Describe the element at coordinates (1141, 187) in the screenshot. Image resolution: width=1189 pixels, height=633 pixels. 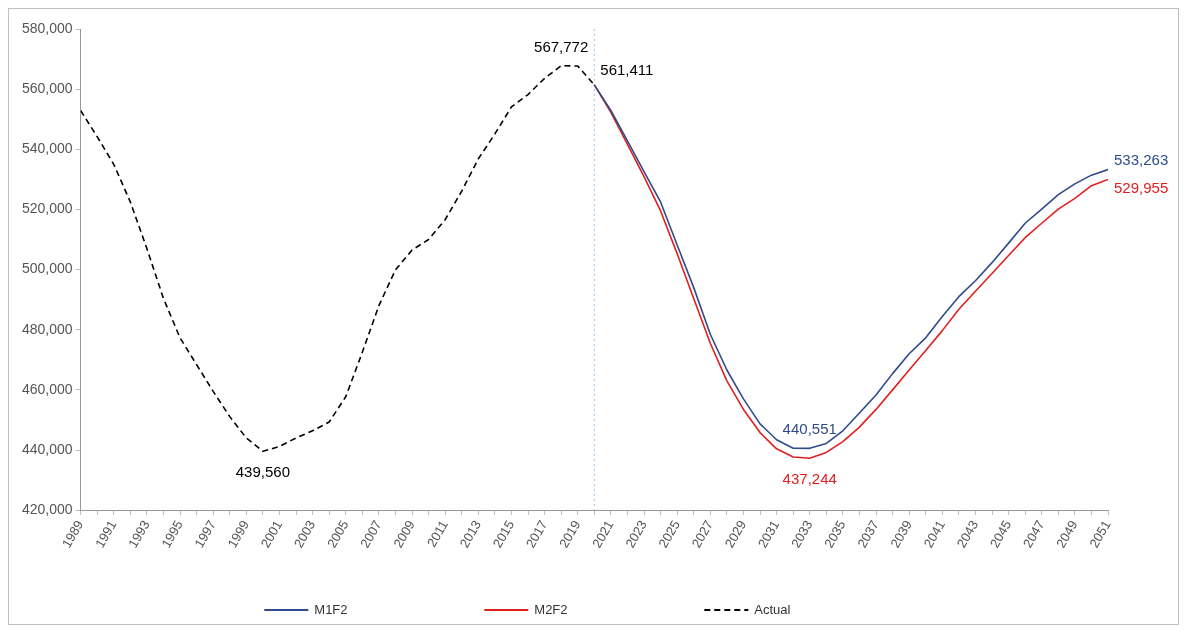
I see `data-label: 529,955` at that location.